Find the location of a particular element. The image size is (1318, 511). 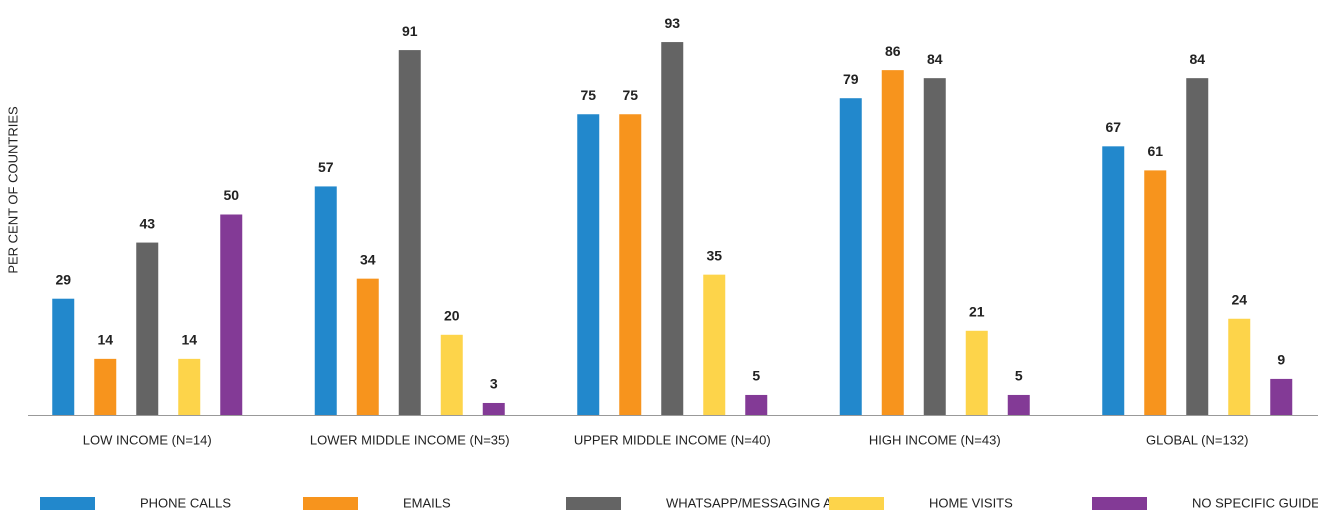

legend-label: NO SPECIFIC GUIDELINES is located at coordinates (1255, 502).